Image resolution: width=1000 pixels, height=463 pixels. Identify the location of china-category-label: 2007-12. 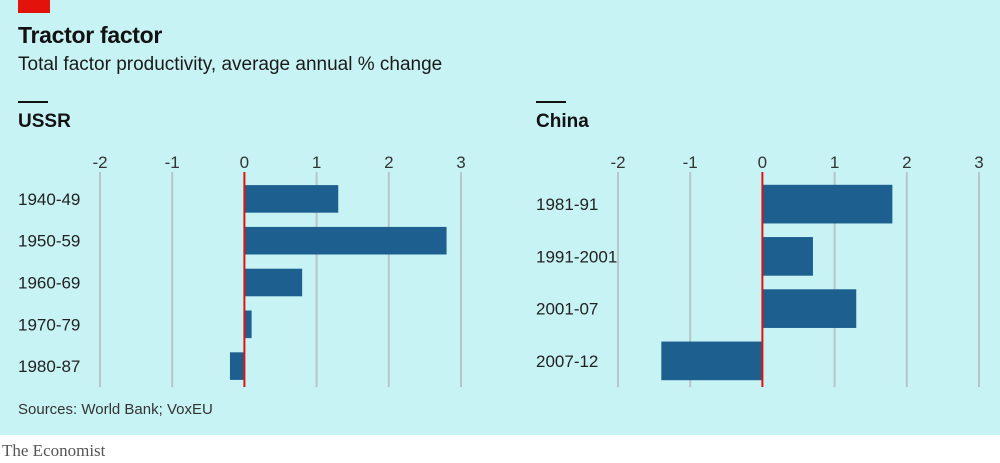
(567, 361).